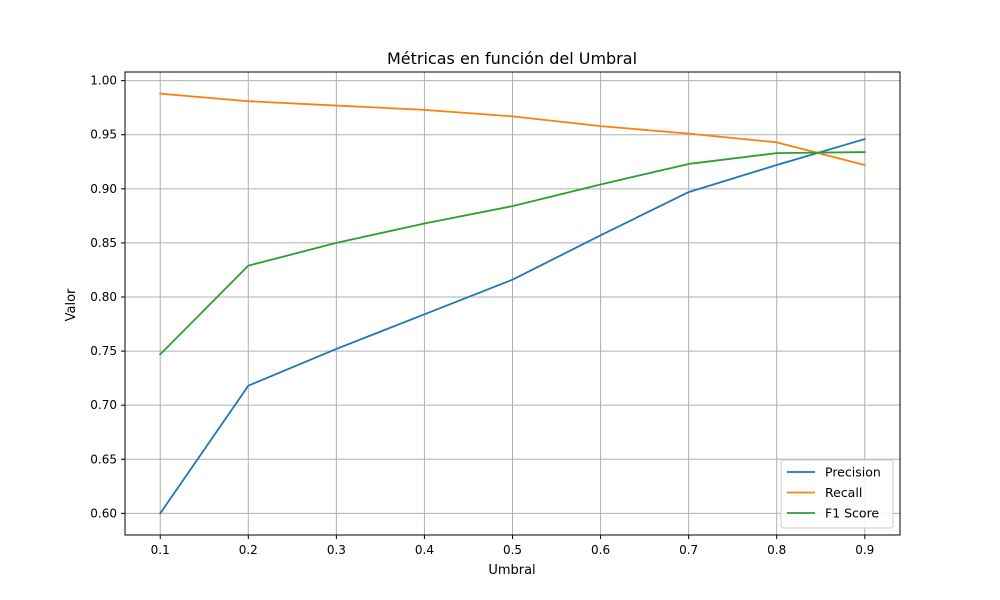 This screenshot has width=1000, height=600. What do you see at coordinates (160, 550) in the screenshot?
I see `x-tick-label: 0.1` at bounding box center [160, 550].